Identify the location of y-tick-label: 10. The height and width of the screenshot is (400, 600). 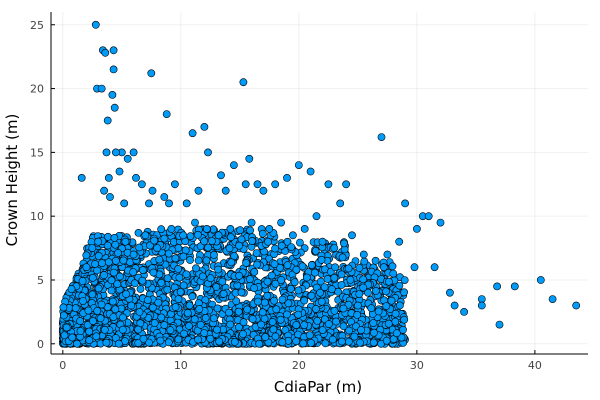
(37, 216).